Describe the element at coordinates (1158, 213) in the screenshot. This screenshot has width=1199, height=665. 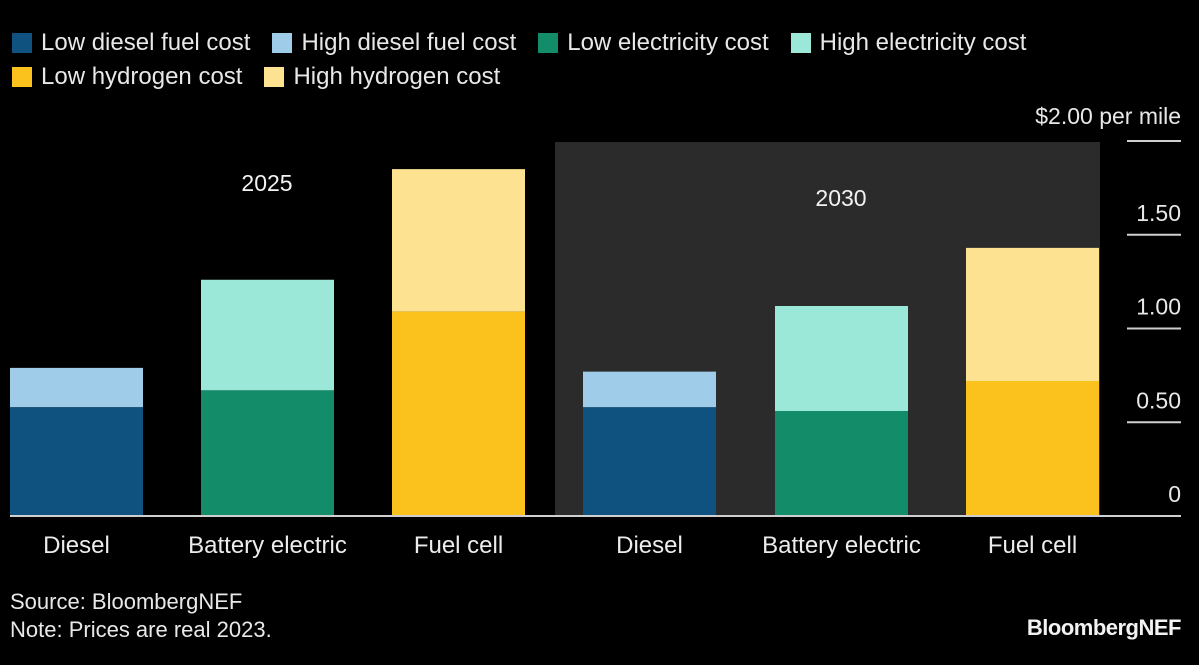
I see `y-tick-label: 1.50` at that location.